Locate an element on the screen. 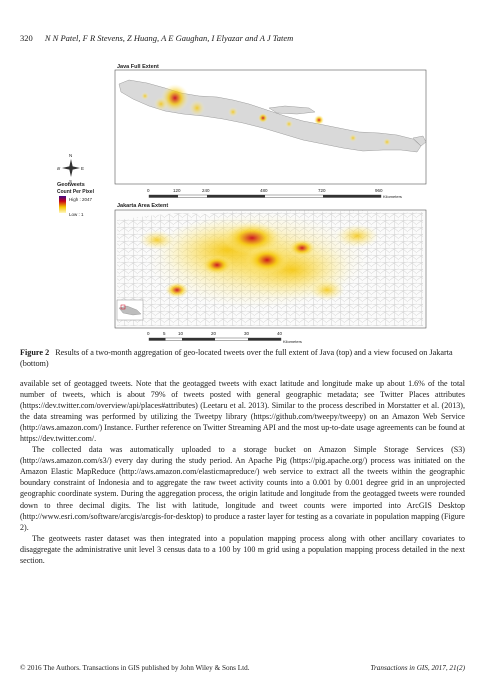 Image resolution: width=485 pixels, height=698 pixels. compass-east: E is located at coordinates (82, 168).